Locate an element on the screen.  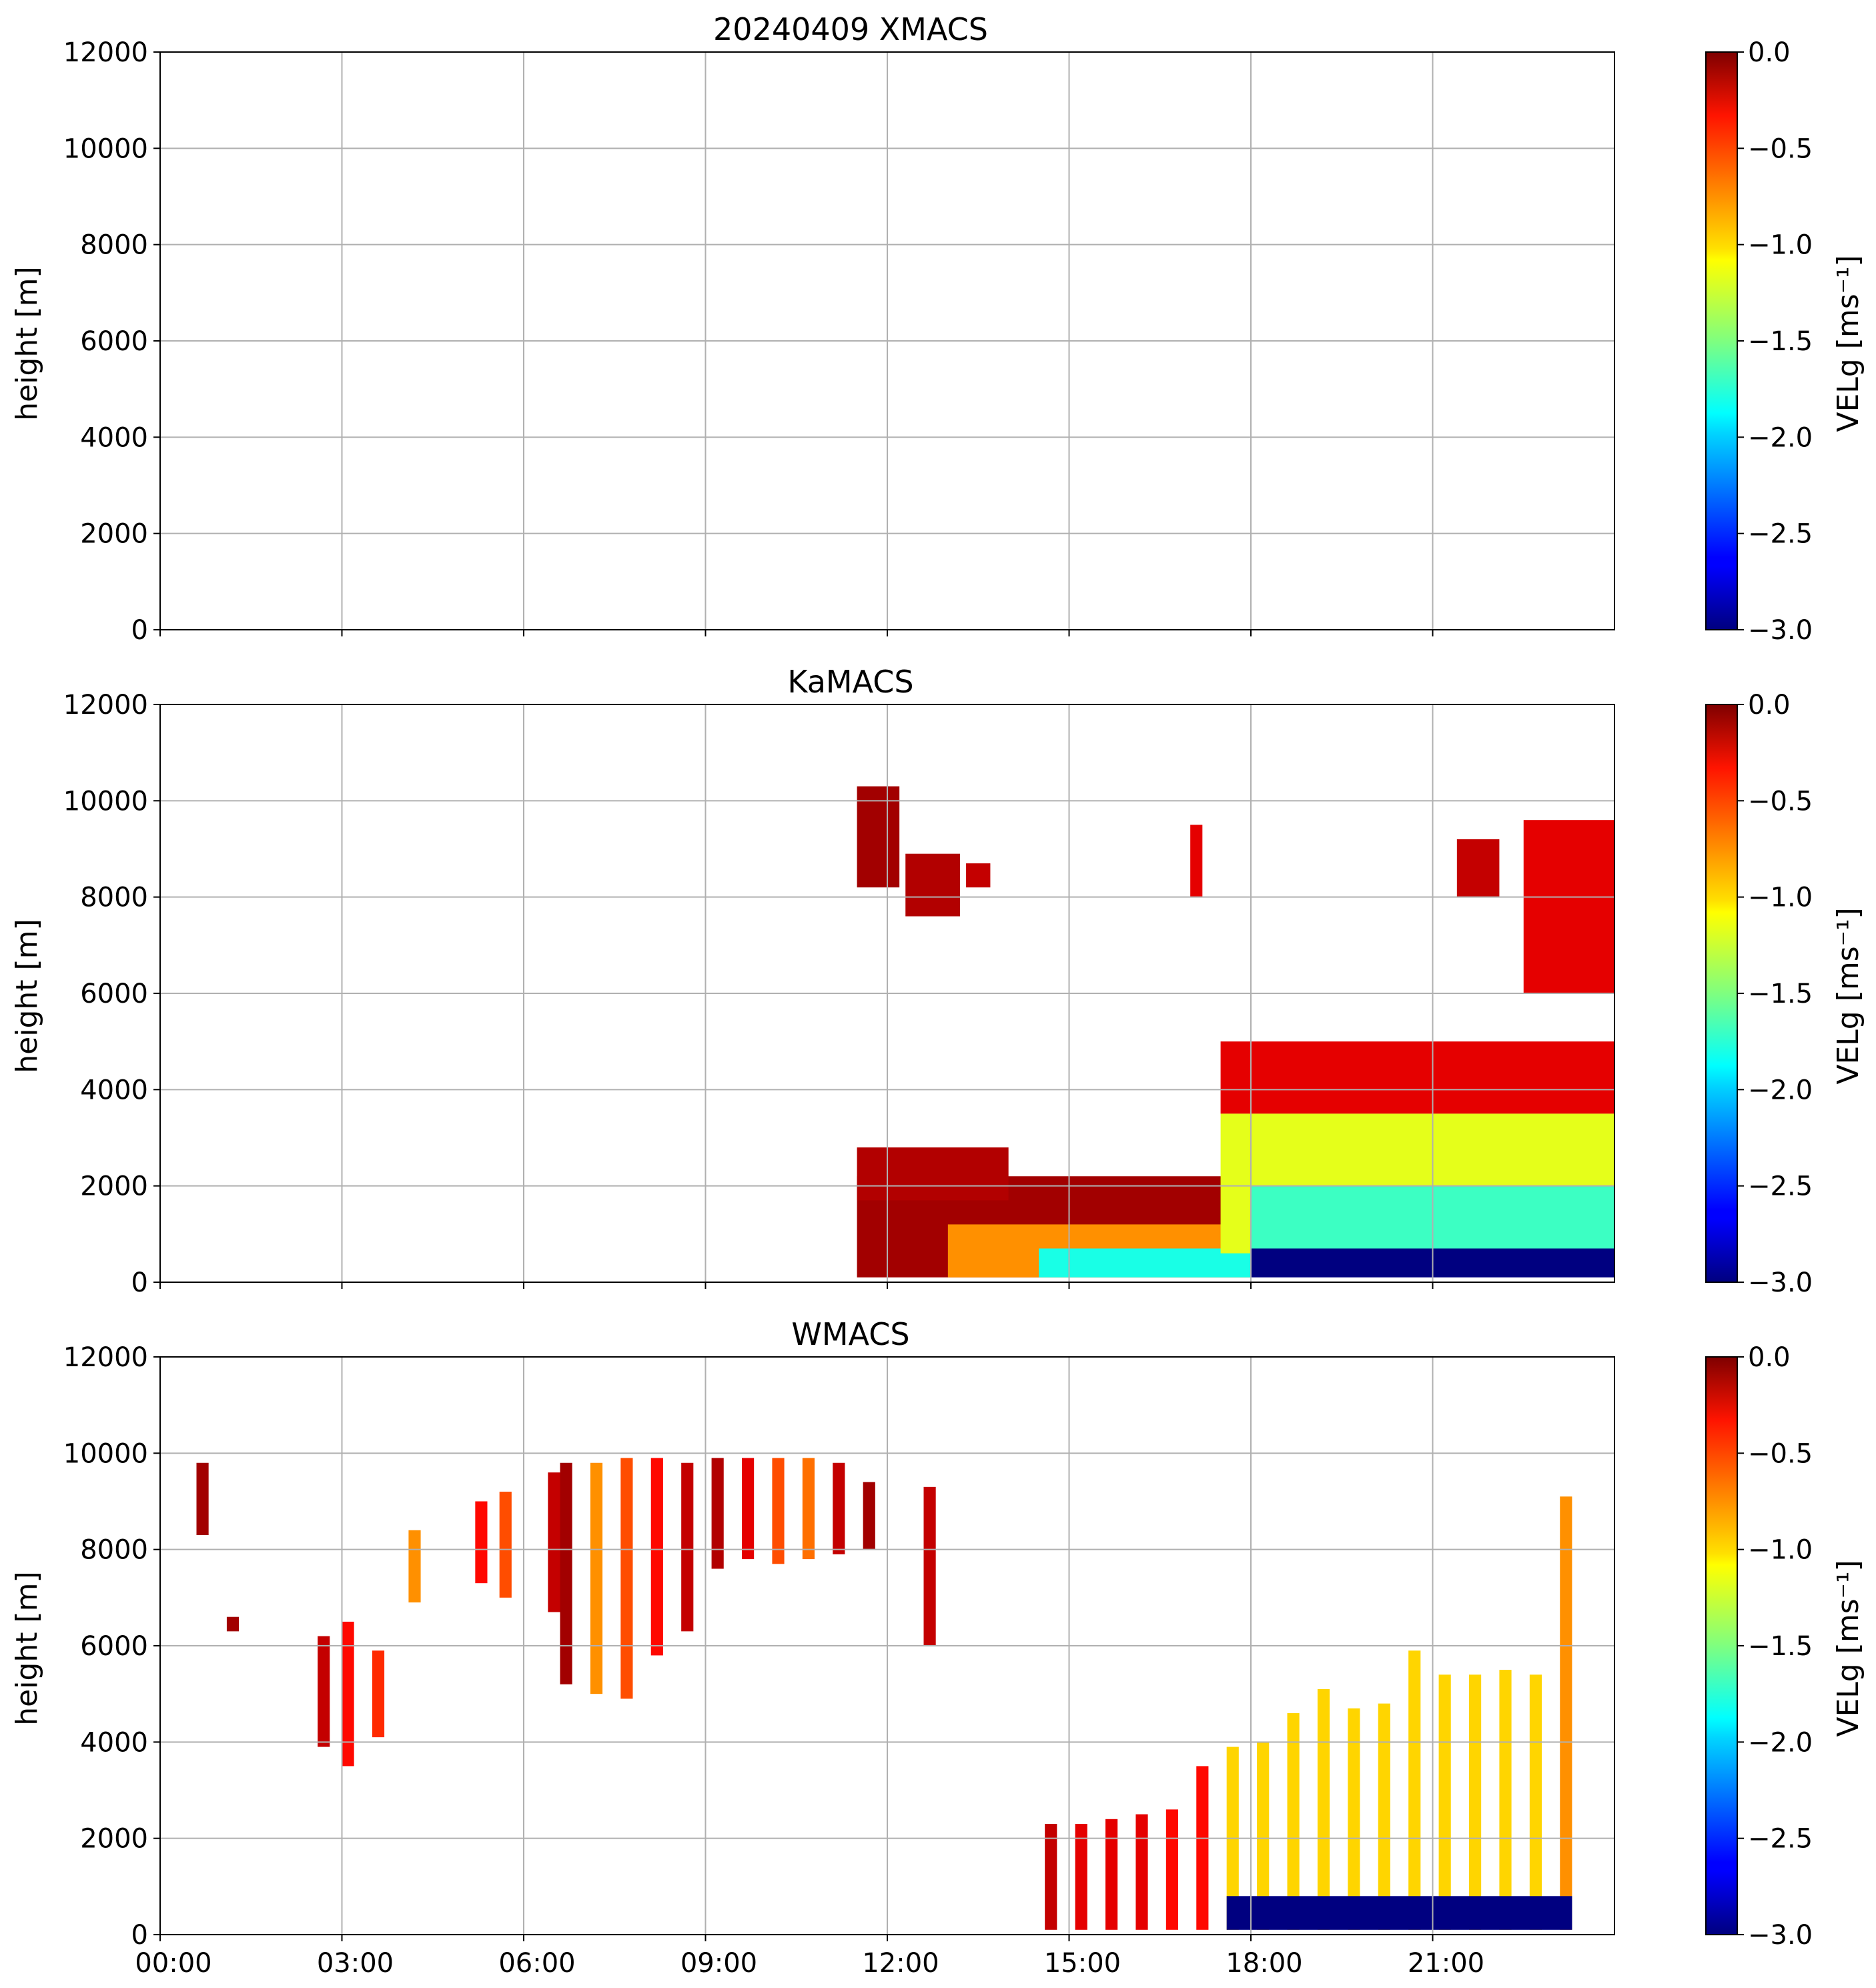
panel-title: WMACS is located at coordinates (850, 1334).